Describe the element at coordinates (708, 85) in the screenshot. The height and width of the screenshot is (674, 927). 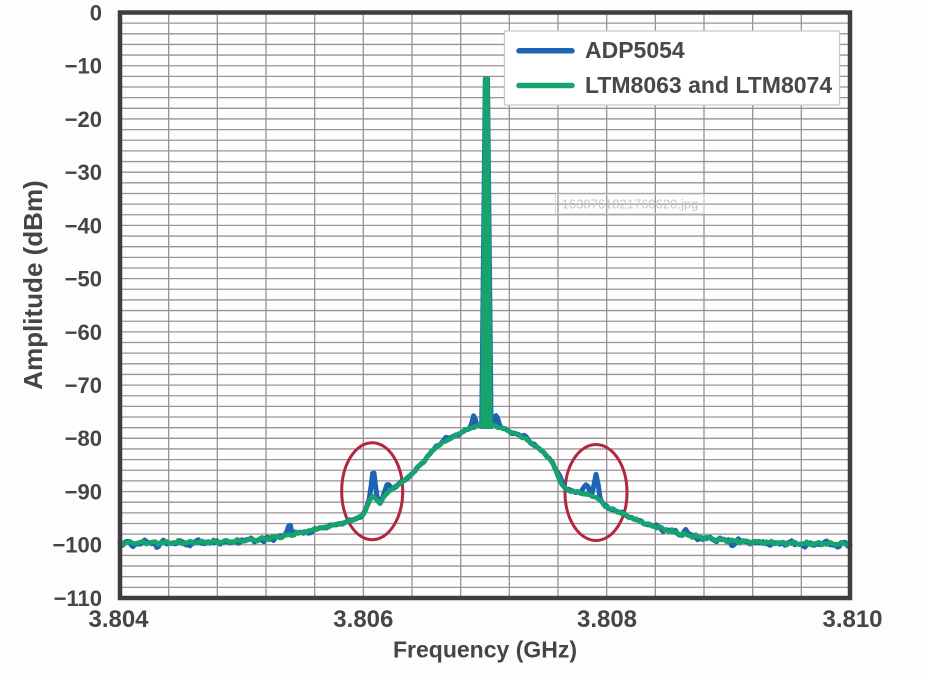
I see `svg-text: LTM8063 and LTM8074` at that location.